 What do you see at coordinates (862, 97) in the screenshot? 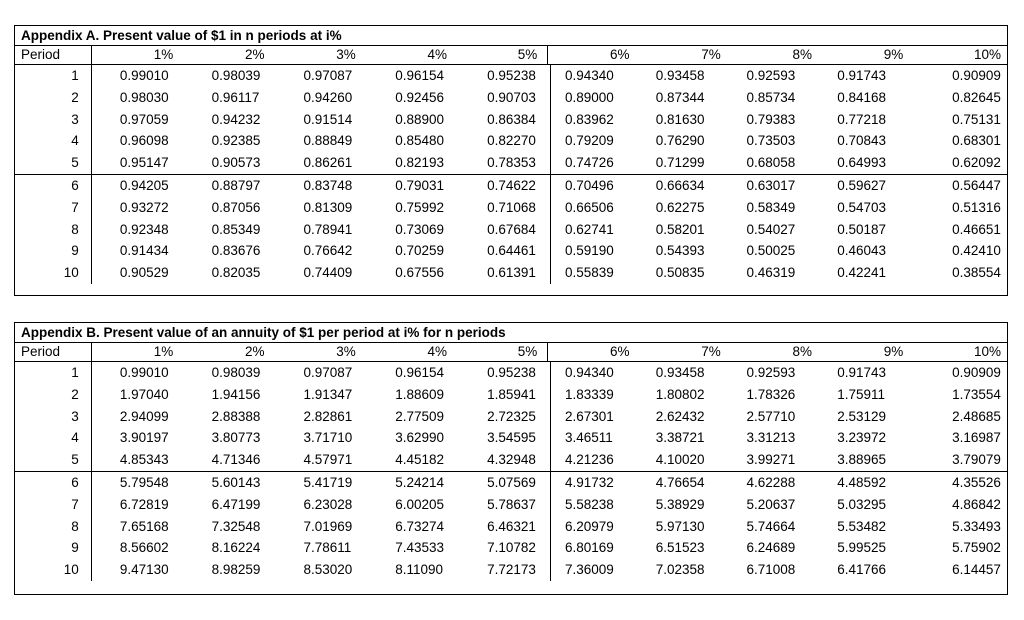
I see `value-cell: 0.84168` at bounding box center [862, 97].